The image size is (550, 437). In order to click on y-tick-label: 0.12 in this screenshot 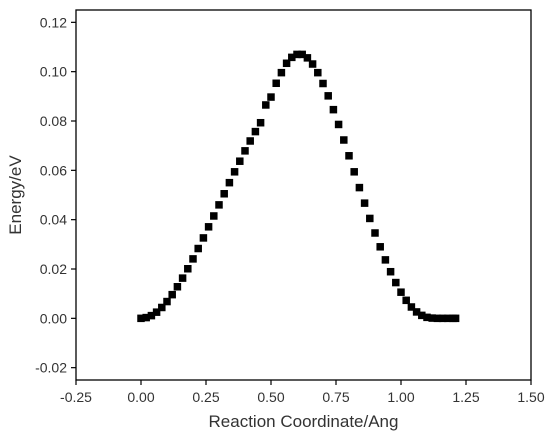, I will do `click(53, 22)`.